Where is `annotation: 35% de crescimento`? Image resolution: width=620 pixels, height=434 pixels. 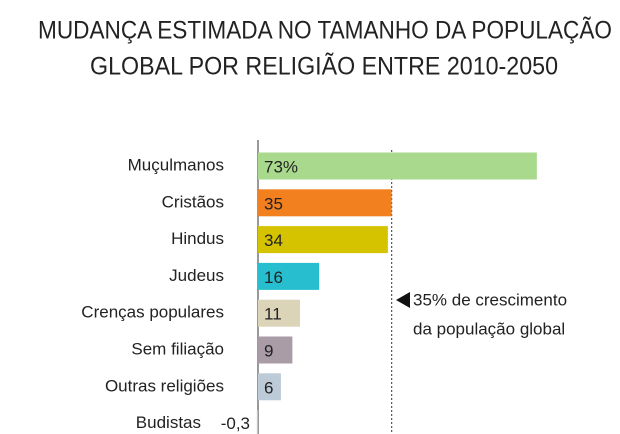 annotation: 35% de crescimento is located at coordinates (490, 299).